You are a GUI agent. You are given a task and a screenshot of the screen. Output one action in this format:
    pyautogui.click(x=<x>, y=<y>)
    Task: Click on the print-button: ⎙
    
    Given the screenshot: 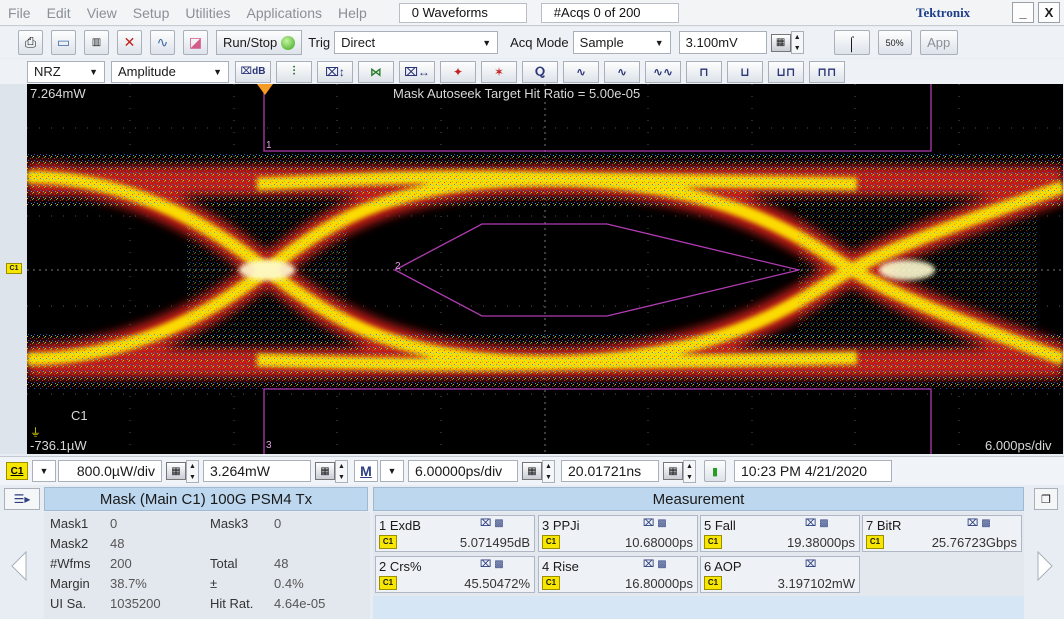 What is the action you would take?
    pyautogui.click(x=30, y=42)
    